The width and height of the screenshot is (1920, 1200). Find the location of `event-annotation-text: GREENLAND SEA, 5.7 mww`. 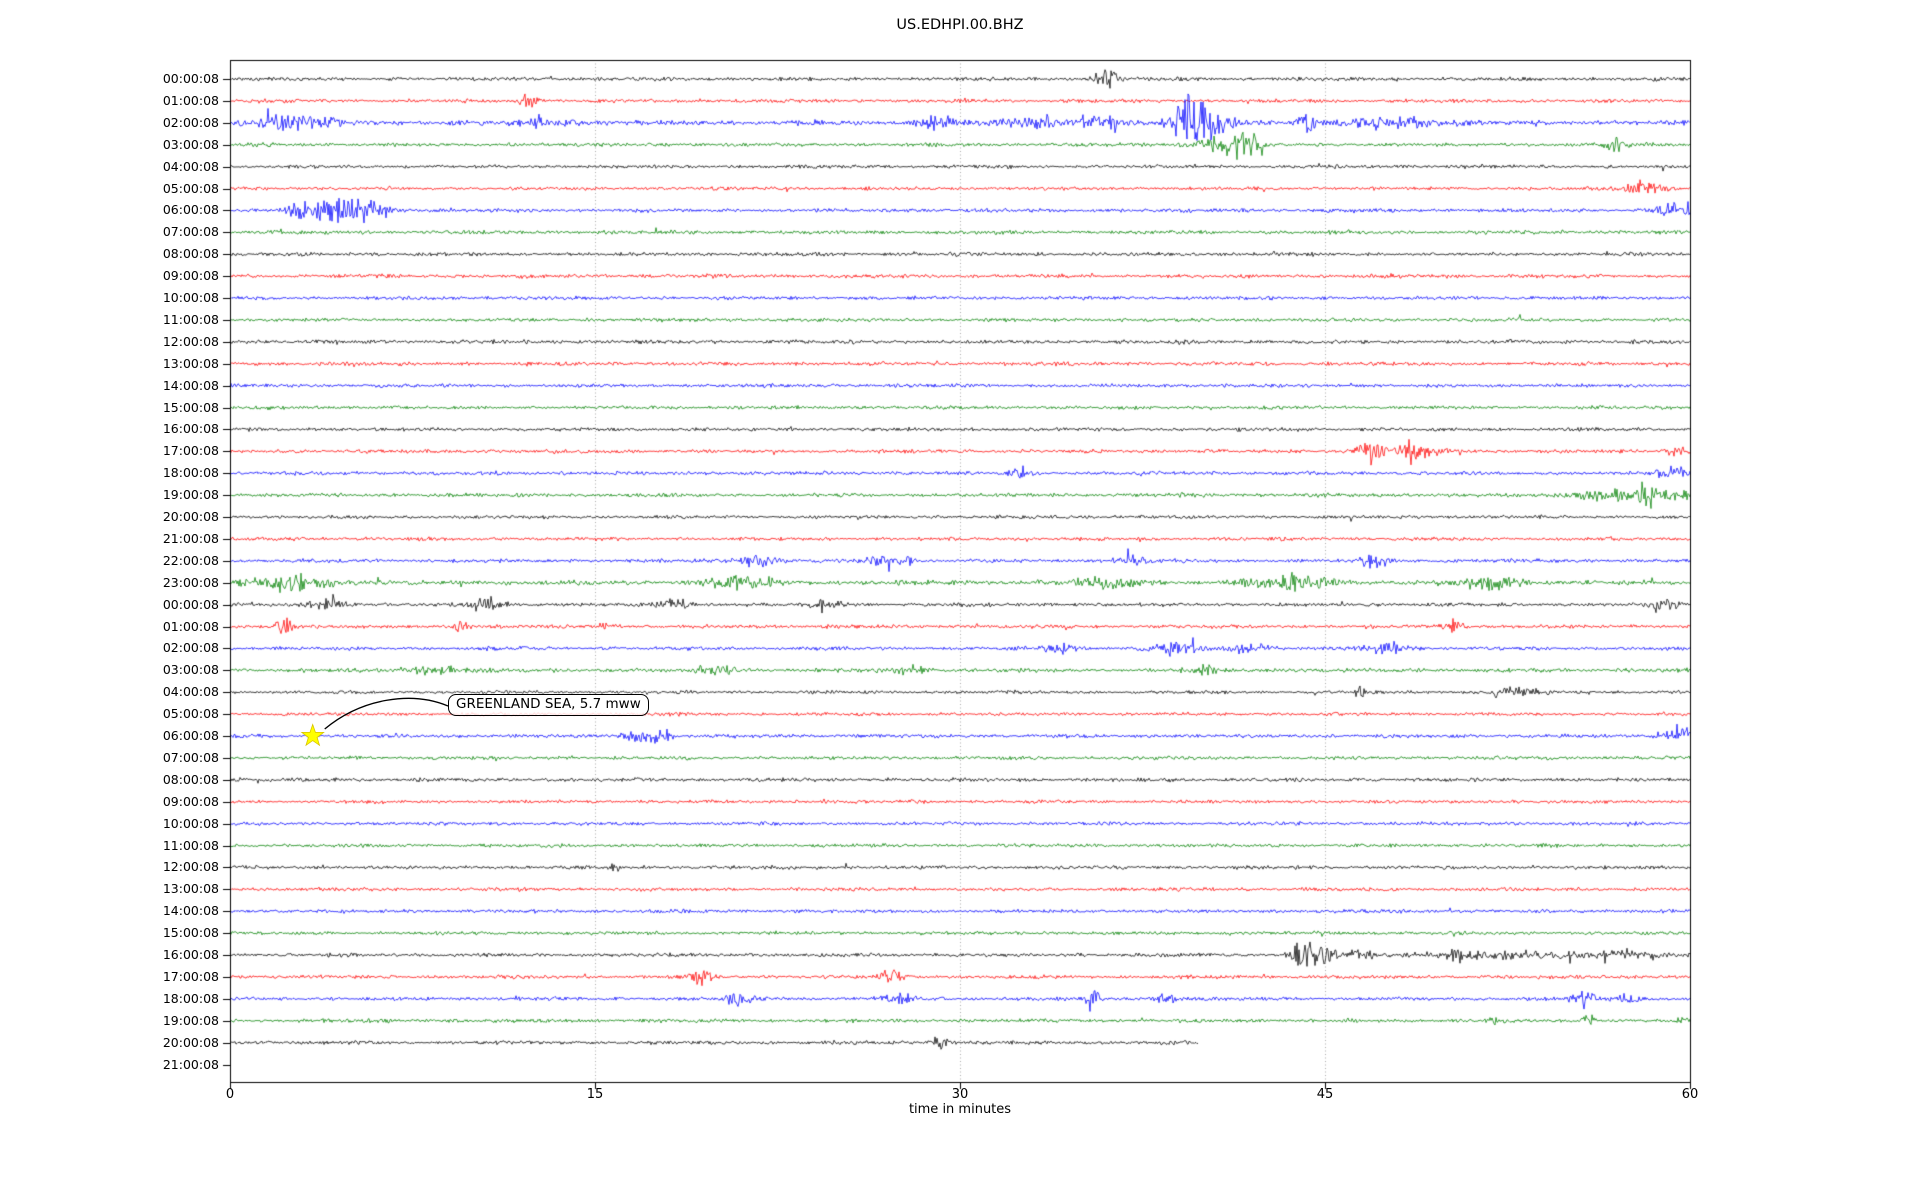

event-annotation-text: GREENLAND SEA, 5.7 mww is located at coordinates (548, 704).